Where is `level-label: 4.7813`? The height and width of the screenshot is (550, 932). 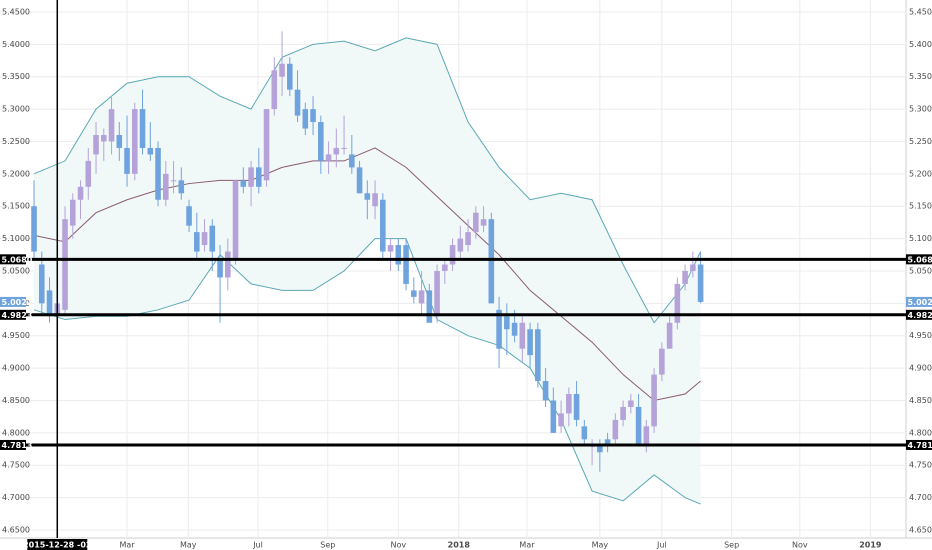 level-label: 4.7813 is located at coordinates (920, 445).